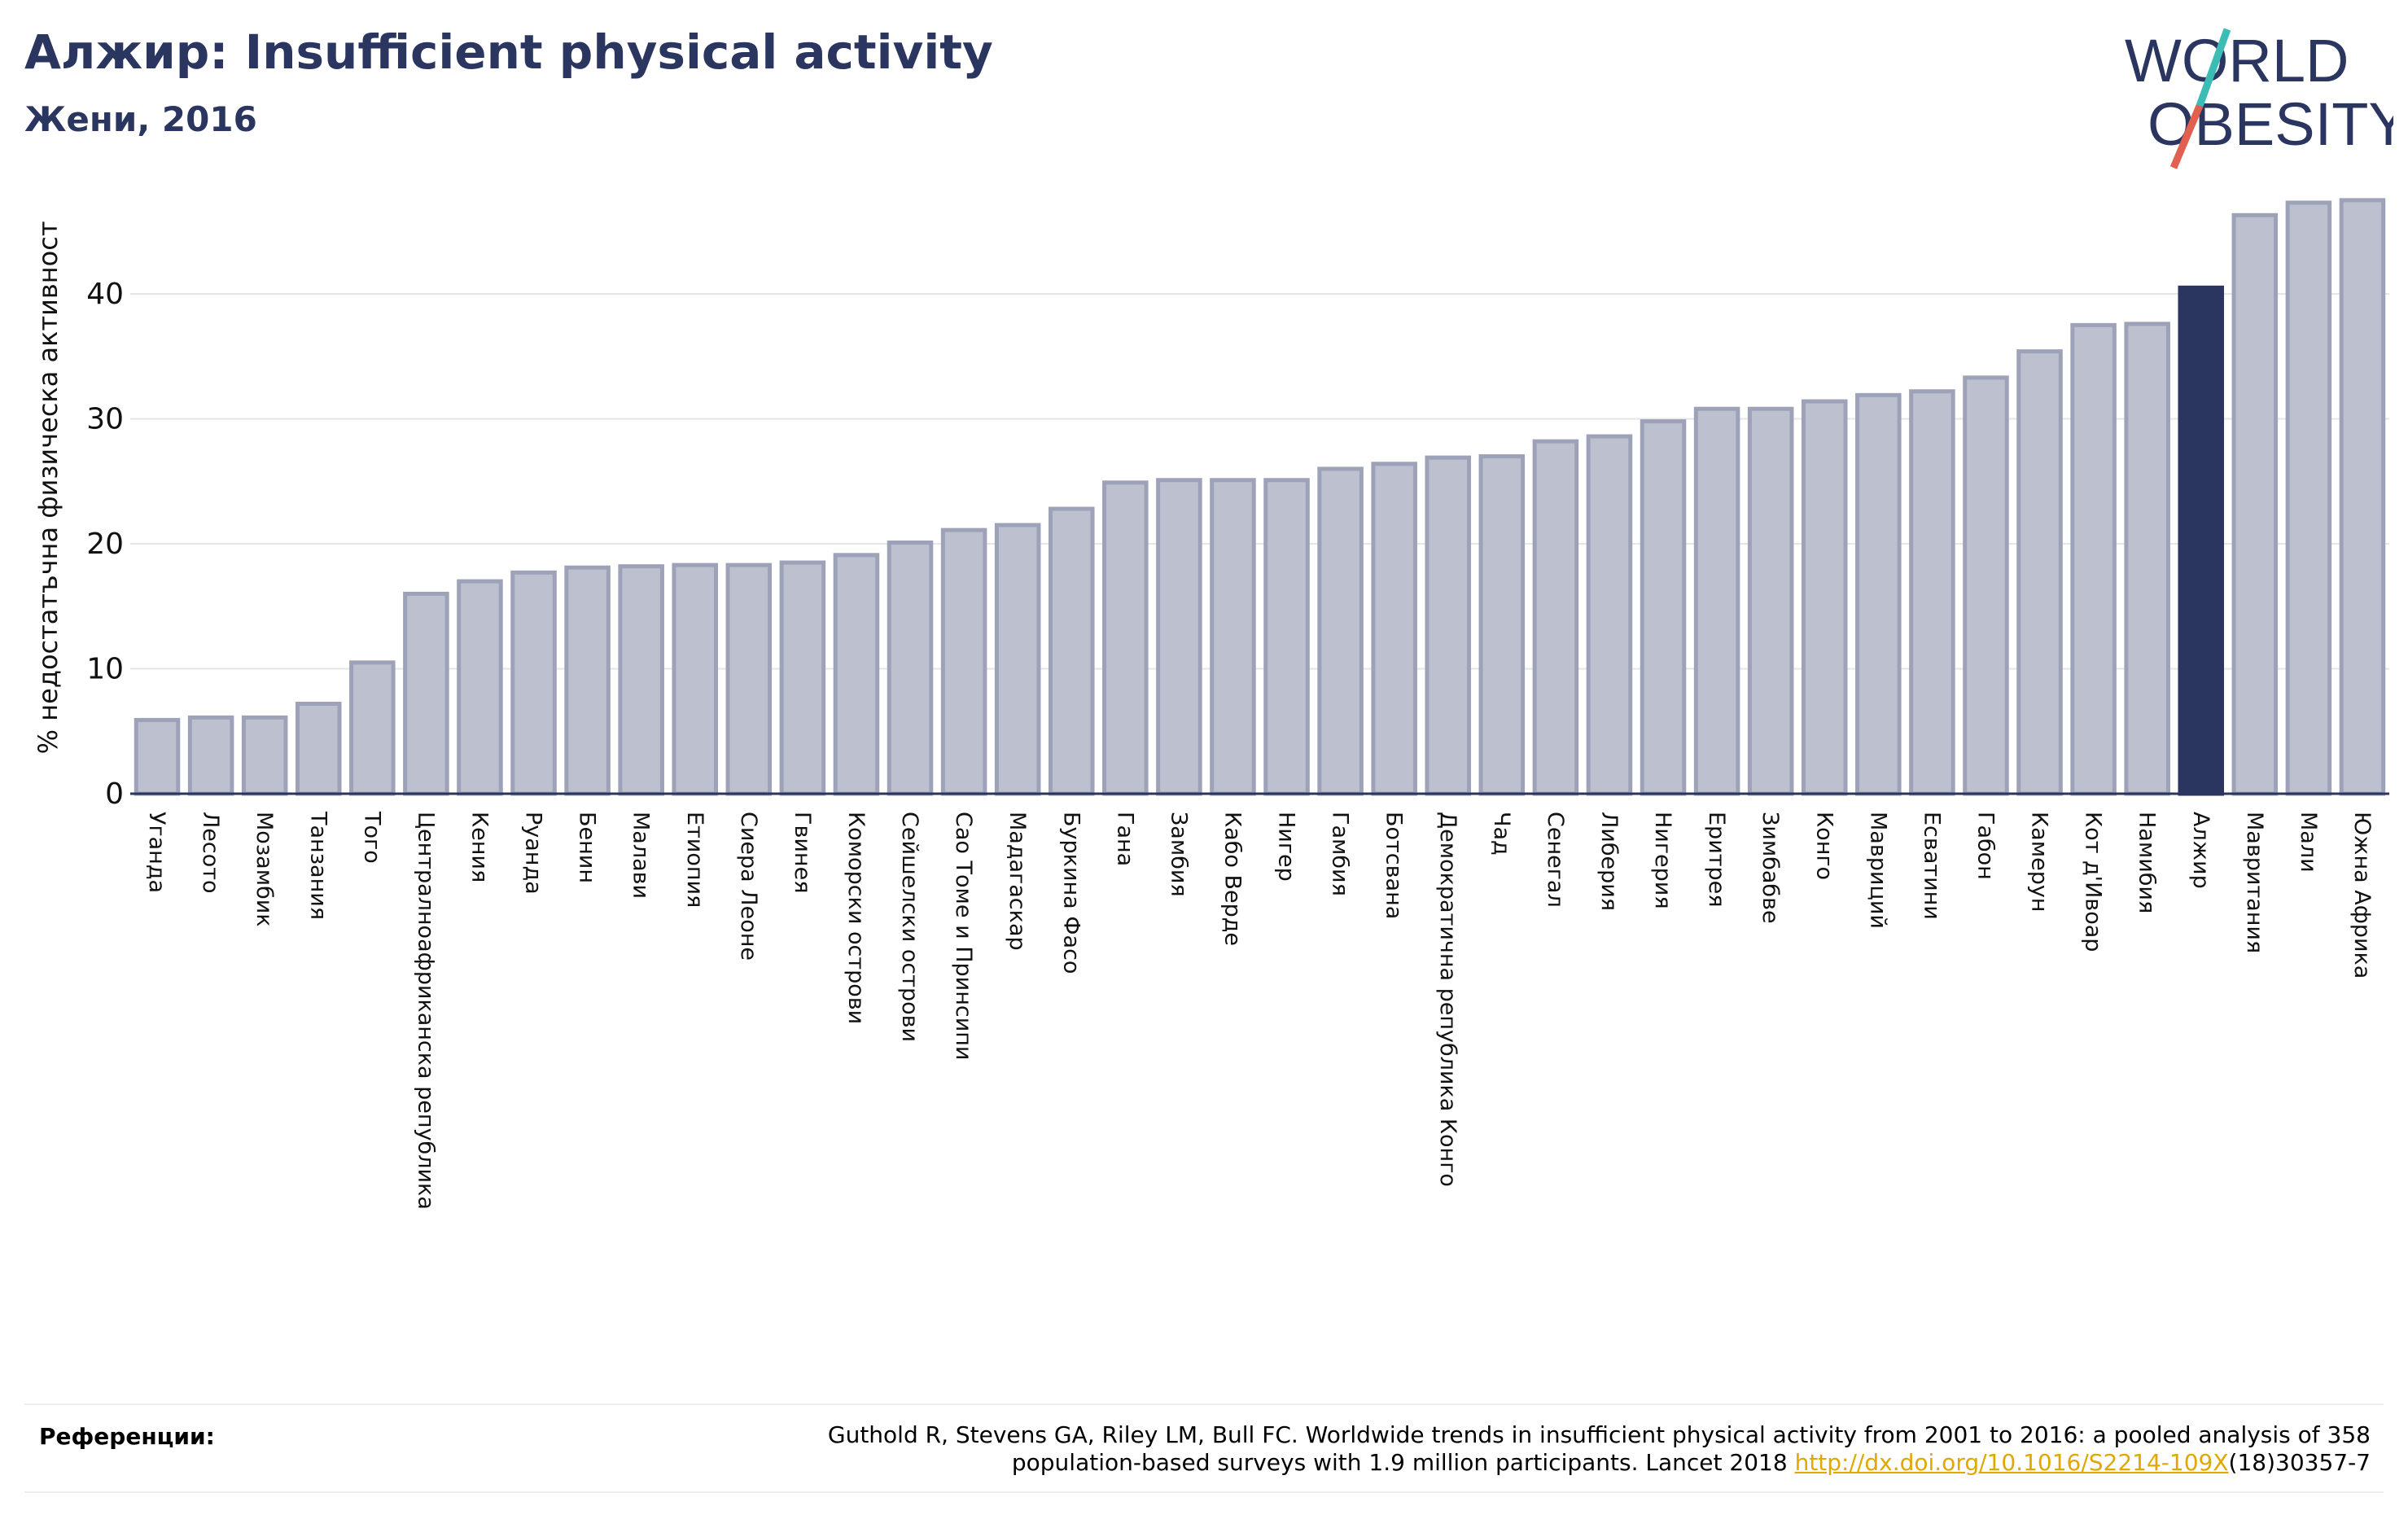 This screenshot has width=2408, height=1528. Describe the element at coordinates (1555, 860) in the screenshot. I see `x-tick-label: Сенегал` at that location.